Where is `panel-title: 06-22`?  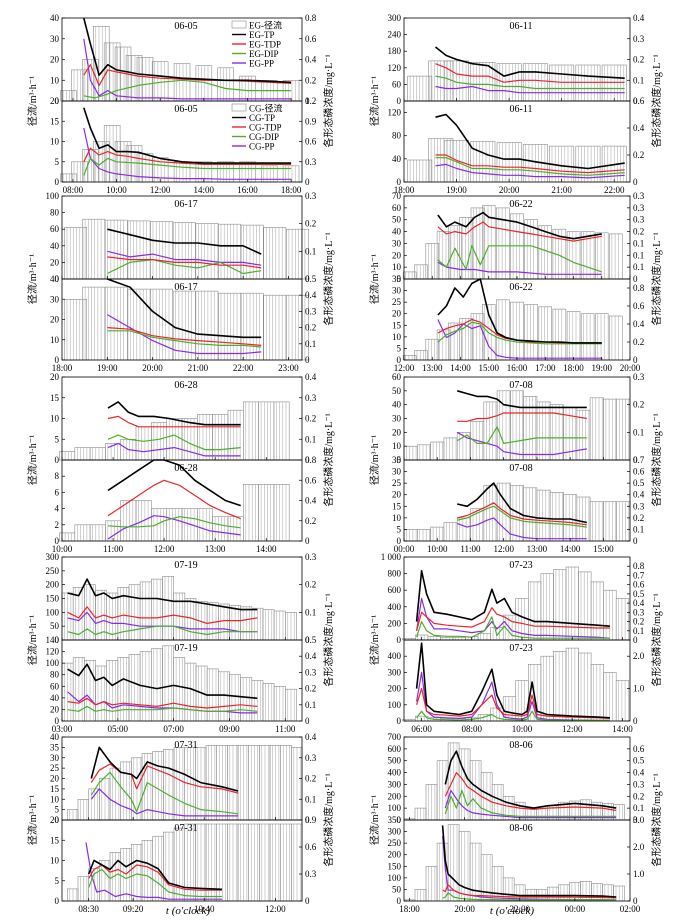 panel-title: 06-22 is located at coordinates (520, 287).